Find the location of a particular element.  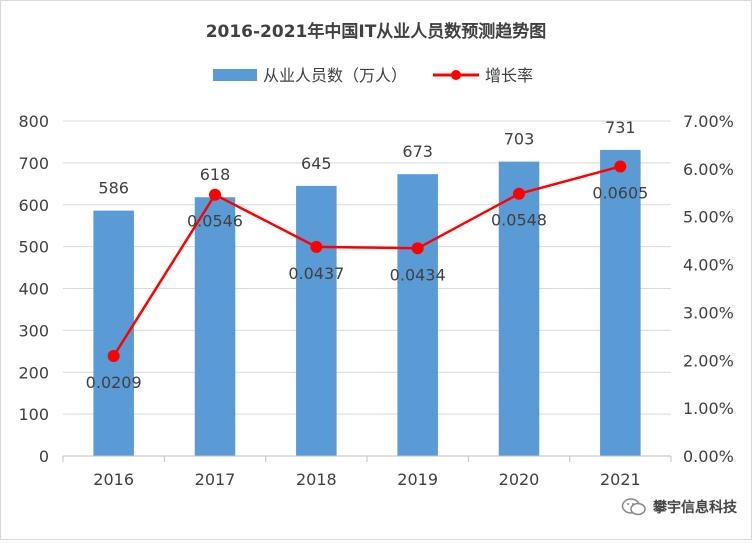

y-right-tick-label: 3.00% is located at coordinates (708, 312).